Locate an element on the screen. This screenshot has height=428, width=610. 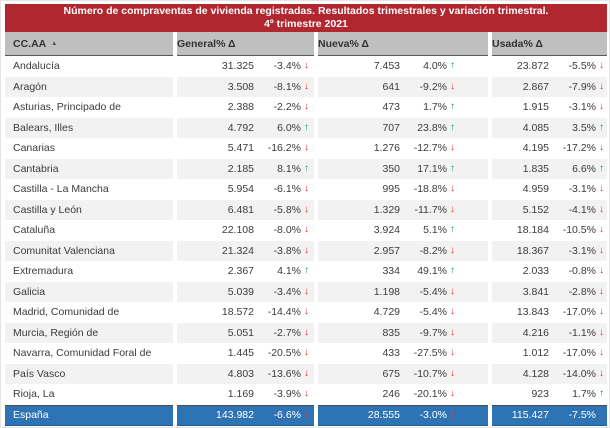
nueva-pct-cell: -3.0% ↓ is located at coordinates (427, 415).